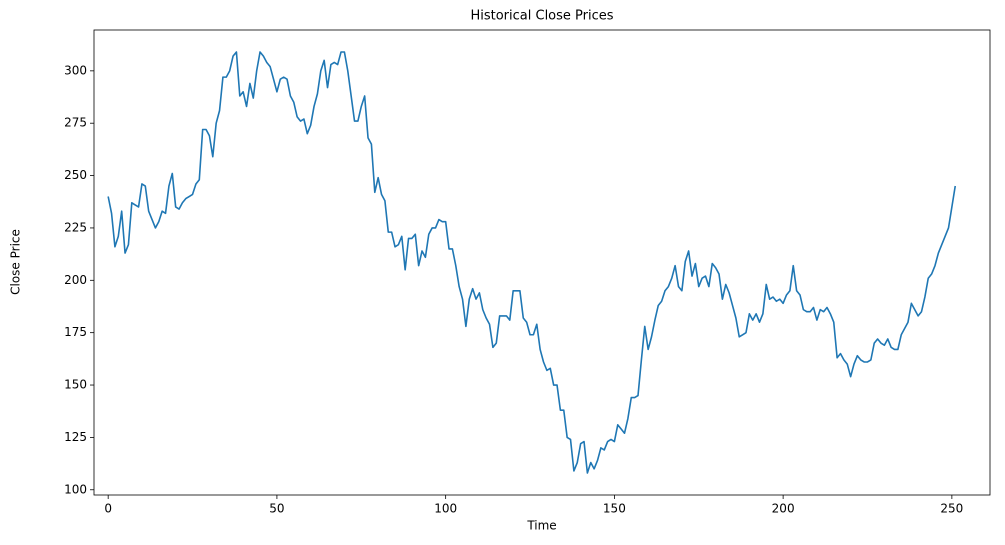 The image size is (1005, 545). I want to click on y-tick-label: 175, so click(75, 332).